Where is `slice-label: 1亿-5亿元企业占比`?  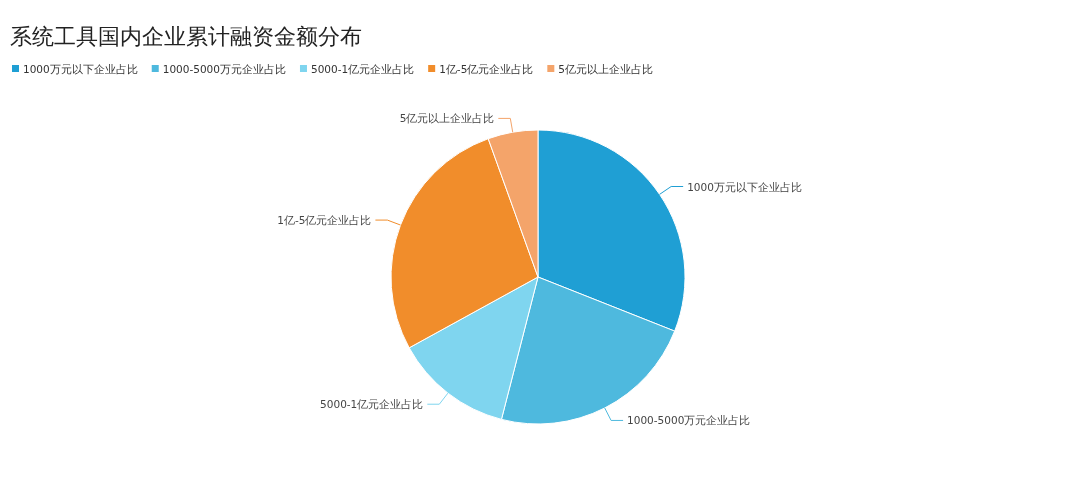 slice-label: 1亿-5亿元企业占比 is located at coordinates (324, 220).